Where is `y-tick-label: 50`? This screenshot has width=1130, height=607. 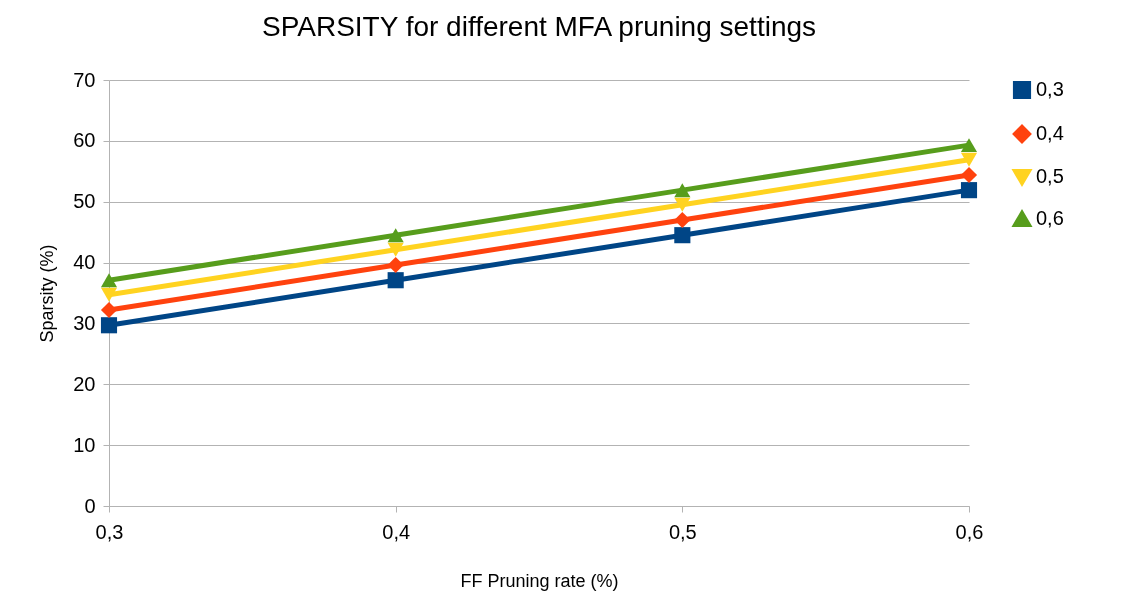 y-tick-label: 50 is located at coordinates (84, 201).